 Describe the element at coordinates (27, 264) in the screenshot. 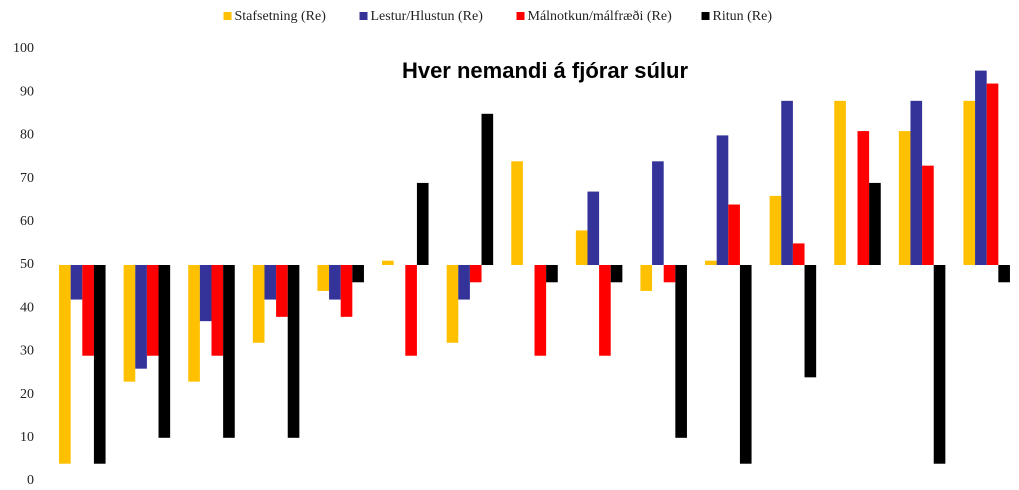

I see `y-tick-label: 50` at that location.